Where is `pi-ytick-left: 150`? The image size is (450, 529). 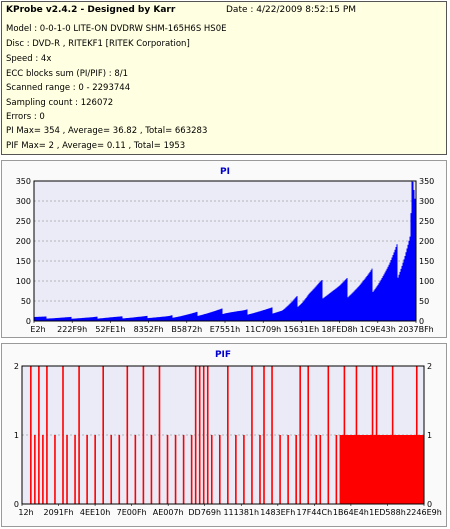
pi-ytick-left: 150 is located at coordinates (23, 261).